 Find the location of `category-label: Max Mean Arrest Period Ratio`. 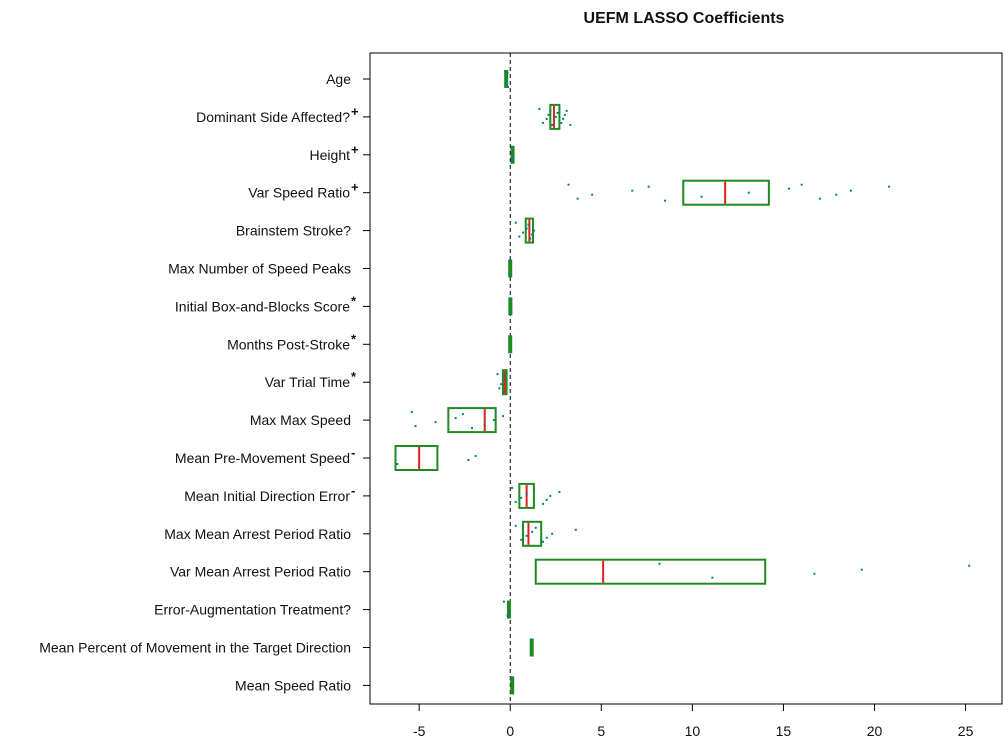

category-label: Max Mean Arrest Period Ratio is located at coordinates (257, 534).